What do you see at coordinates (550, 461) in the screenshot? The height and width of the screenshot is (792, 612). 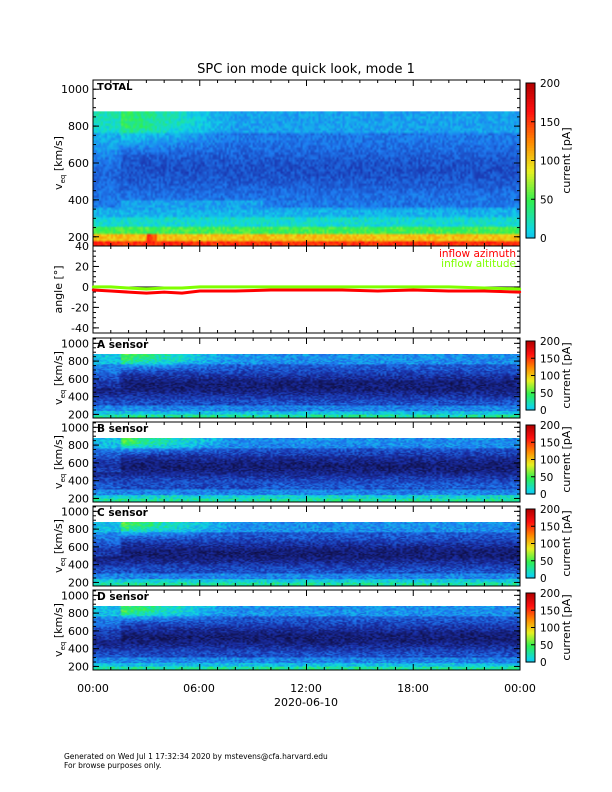 I see `colorbar-tick-label: 100` at bounding box center [550, 461].